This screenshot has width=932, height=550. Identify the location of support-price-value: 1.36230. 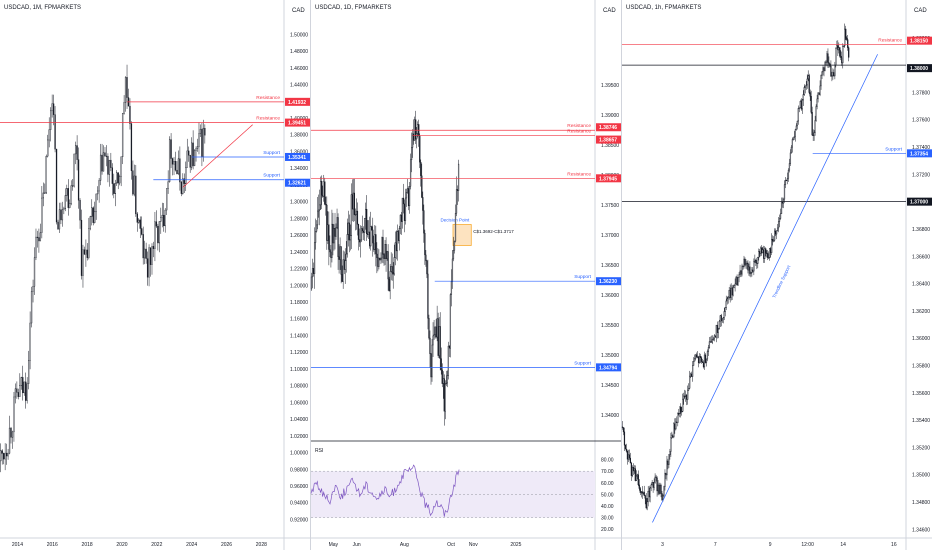
(608, 282).